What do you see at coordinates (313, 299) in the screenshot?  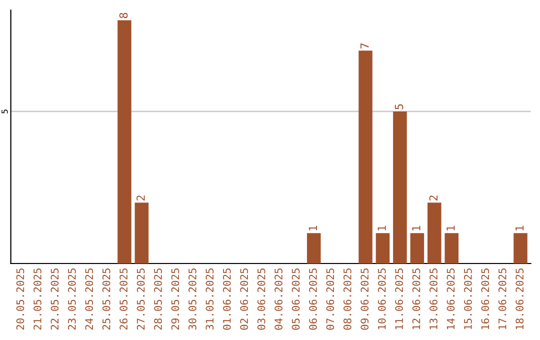 I see `x-tick-label: 06.06.2025` at bounding box center [313, 299].